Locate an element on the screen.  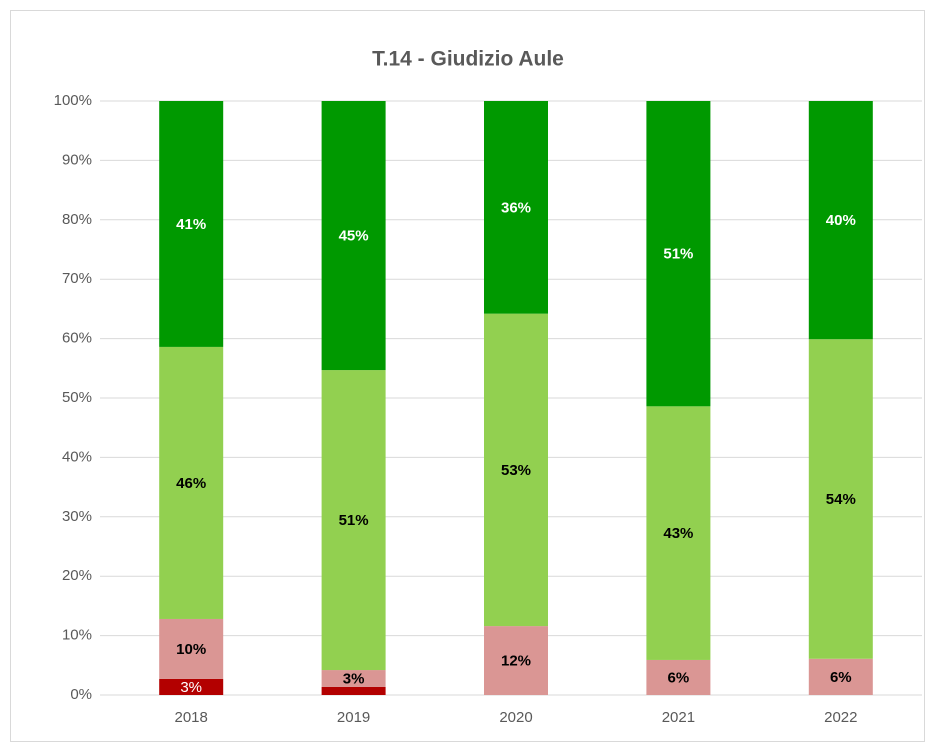
data-label: 53% is located at coordinates (516, 470).